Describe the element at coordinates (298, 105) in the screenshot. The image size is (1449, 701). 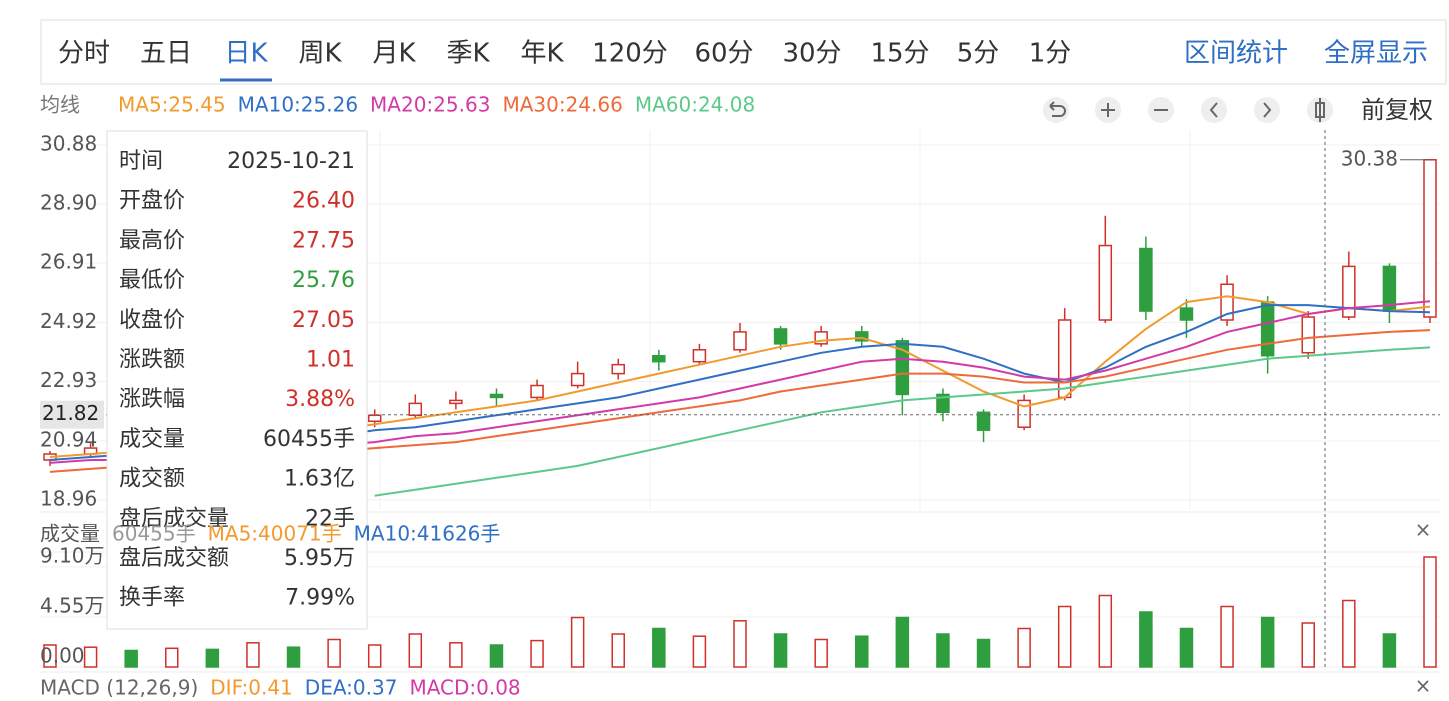
I see `legend-entry: MA10:25.26` at that location.